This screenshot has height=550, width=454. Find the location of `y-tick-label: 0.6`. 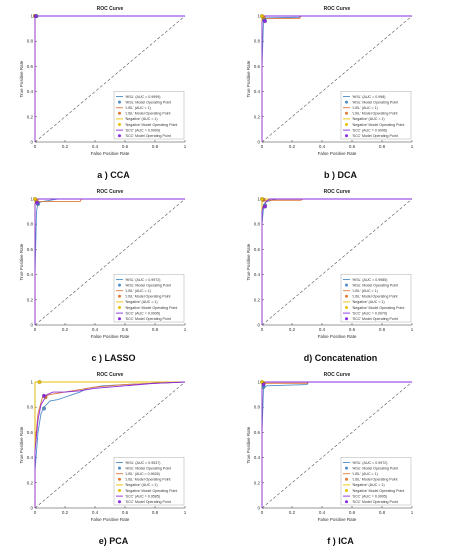

y-tick-label: 0.6 is located at coordinates (257, 66).